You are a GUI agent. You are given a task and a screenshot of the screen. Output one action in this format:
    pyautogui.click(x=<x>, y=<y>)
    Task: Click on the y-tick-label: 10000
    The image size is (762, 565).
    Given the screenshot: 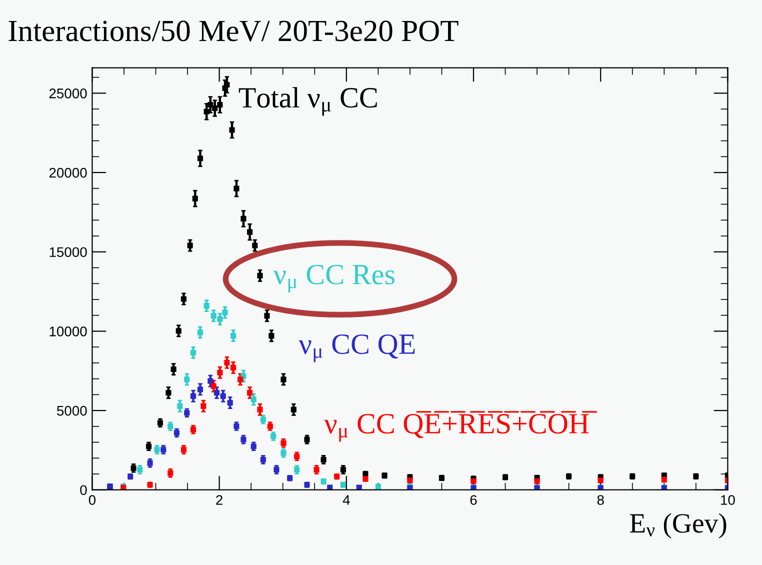 What is the action you would take?
    pyautogui.click(x=68, y=331)
    